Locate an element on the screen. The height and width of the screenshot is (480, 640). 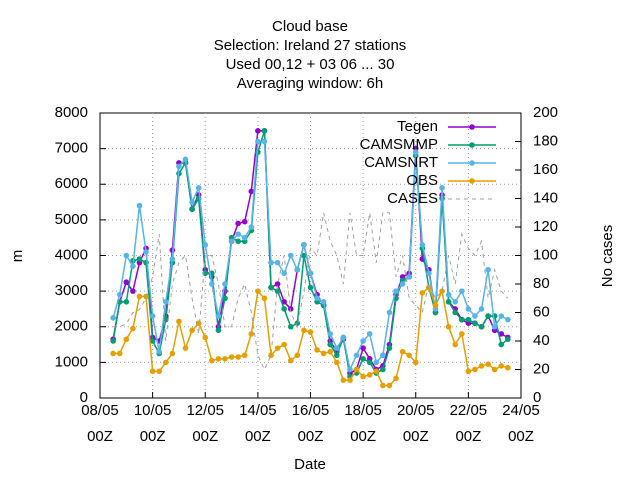
y-tick-label: 1000 is located at coordinates (71, 361).